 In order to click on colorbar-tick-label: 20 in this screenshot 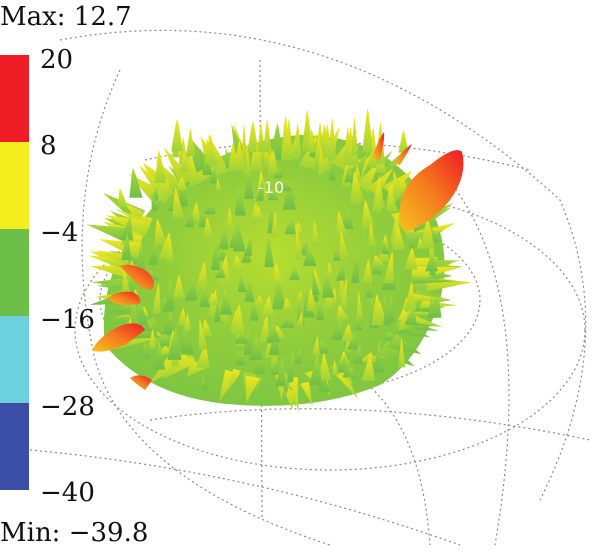, I will do `click(57, 60)`.